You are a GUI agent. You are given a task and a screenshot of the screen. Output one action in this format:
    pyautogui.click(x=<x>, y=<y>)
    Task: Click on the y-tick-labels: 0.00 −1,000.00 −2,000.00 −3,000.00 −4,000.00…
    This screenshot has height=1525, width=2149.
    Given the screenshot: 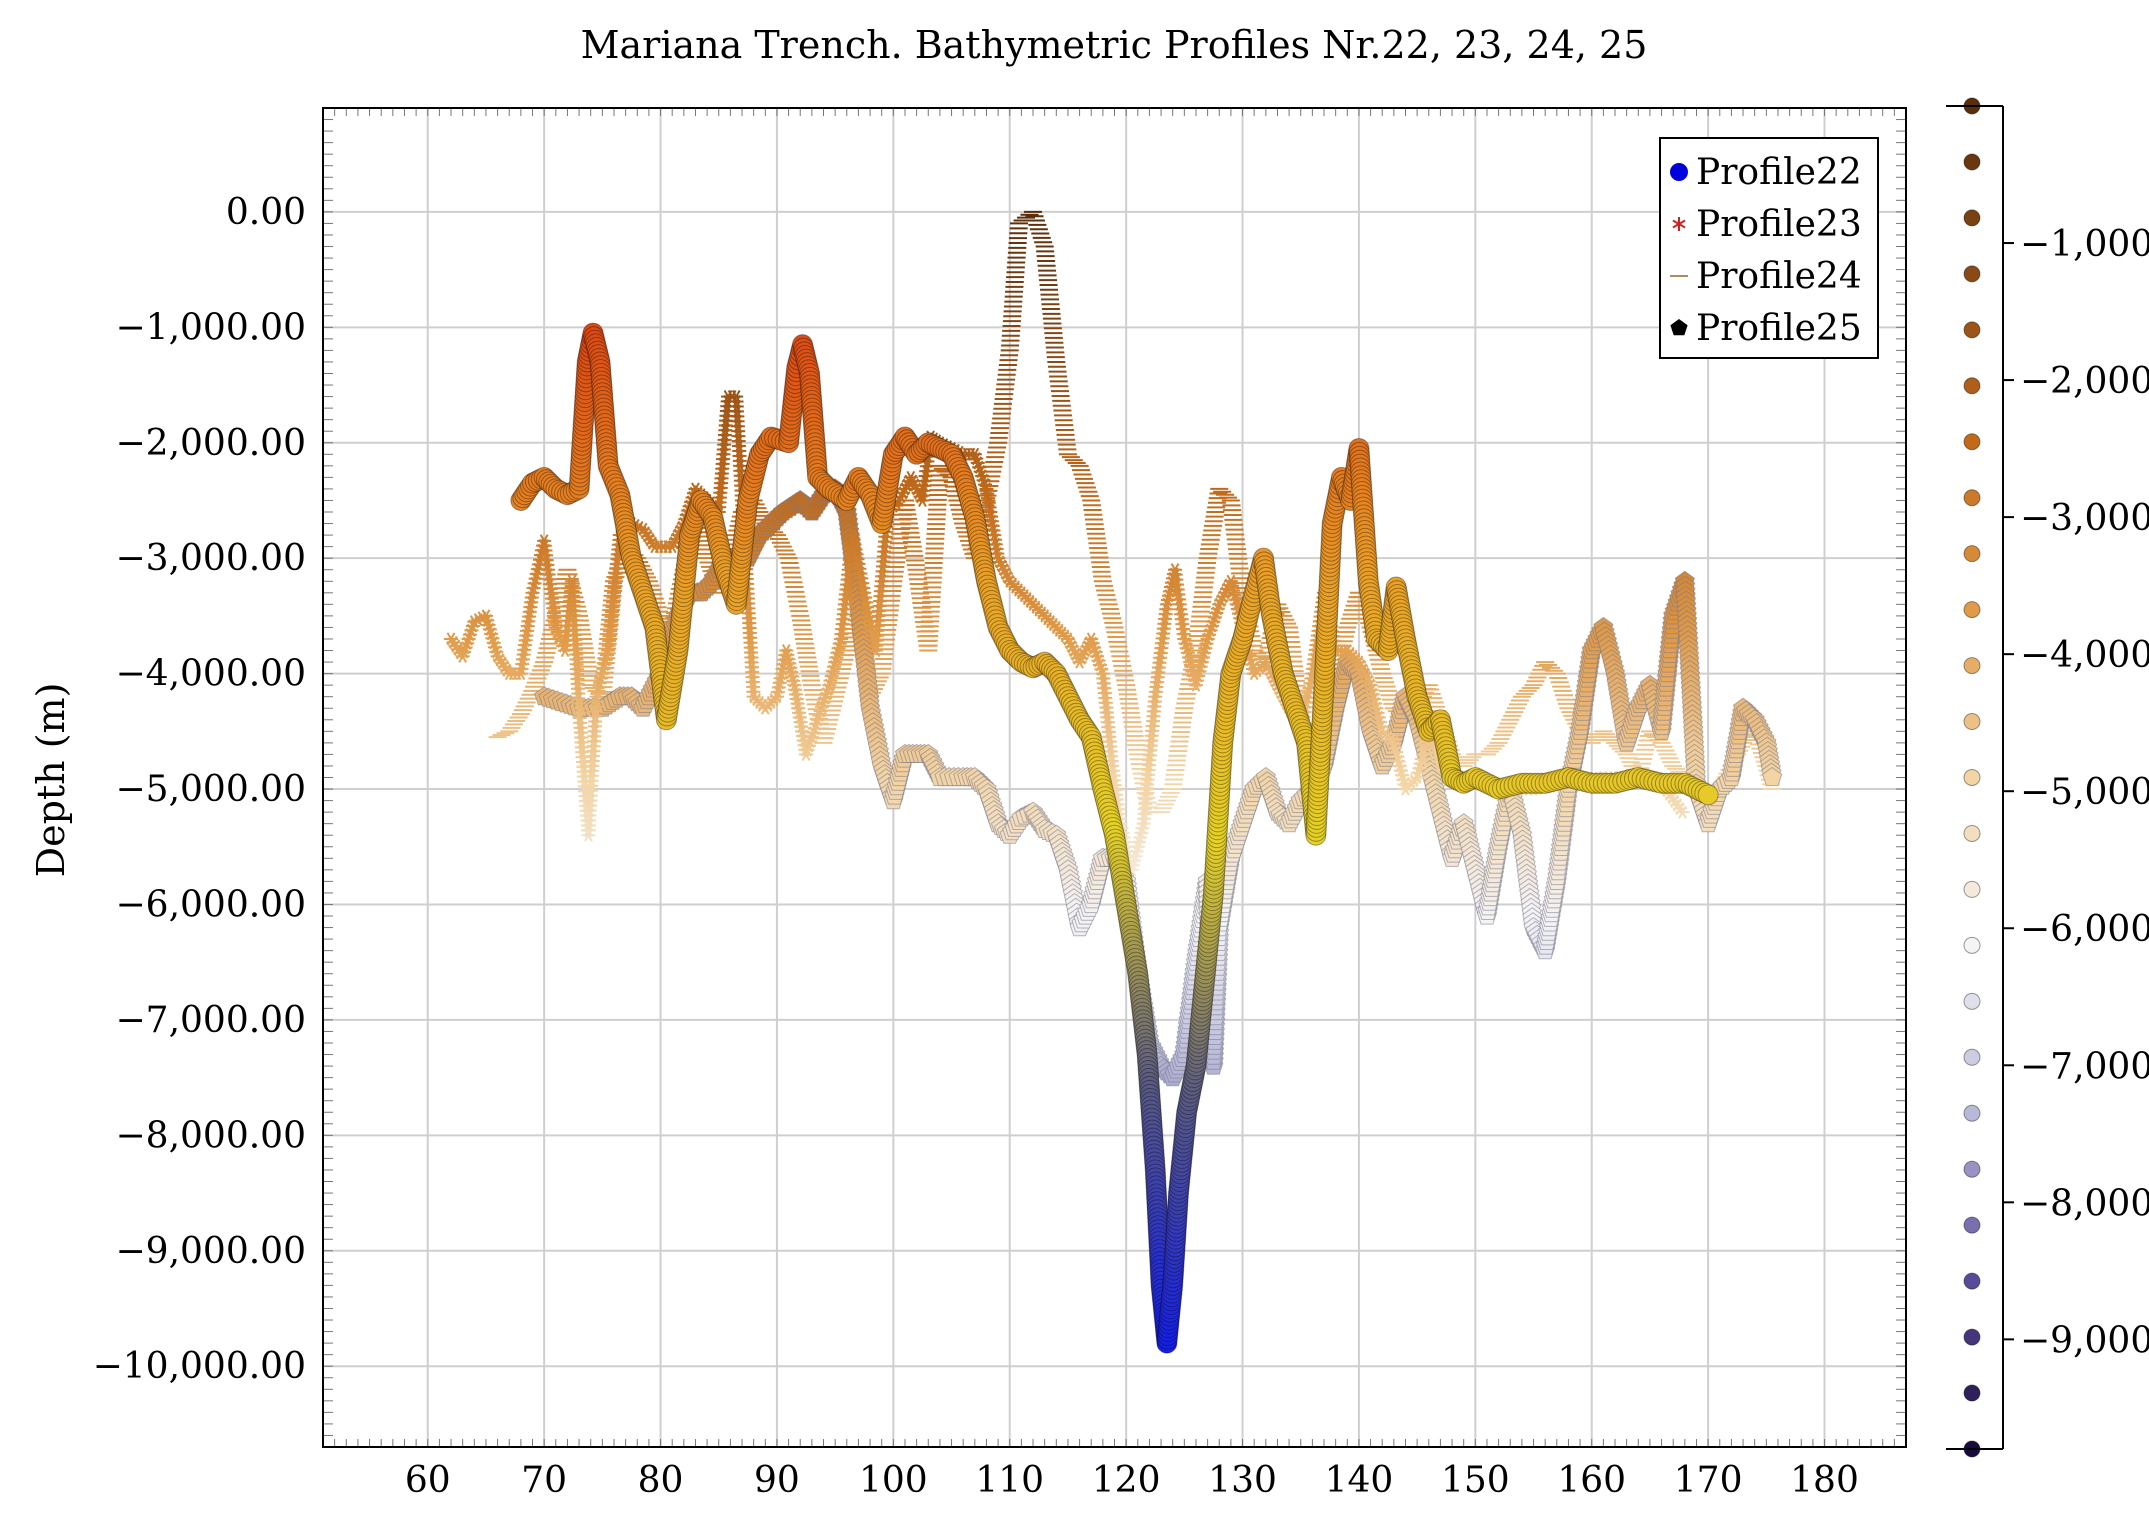 What is the action you would take?
    pyautogui.click(x=199, y=789)
    